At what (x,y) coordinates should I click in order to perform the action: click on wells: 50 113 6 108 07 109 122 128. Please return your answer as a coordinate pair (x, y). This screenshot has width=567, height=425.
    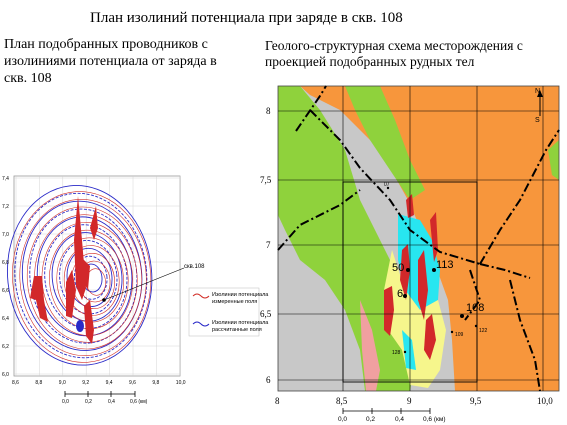
    Looking at the image, I should click on (436, 269).